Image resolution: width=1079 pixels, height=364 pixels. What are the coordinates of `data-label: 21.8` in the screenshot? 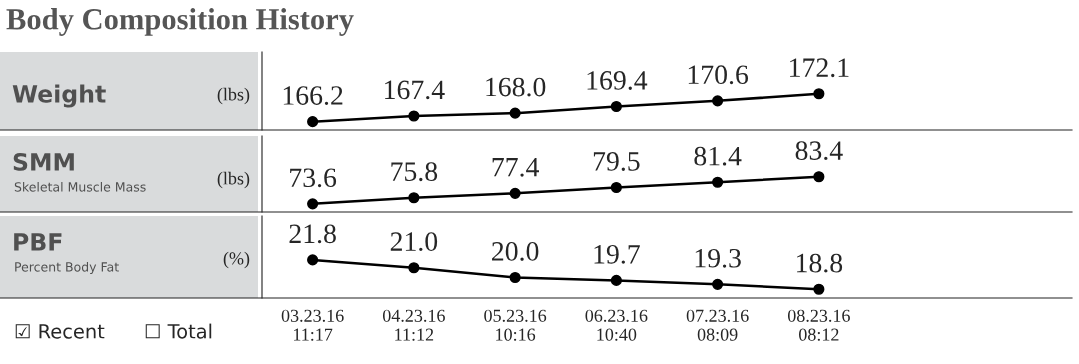 It's located at (312, 234).